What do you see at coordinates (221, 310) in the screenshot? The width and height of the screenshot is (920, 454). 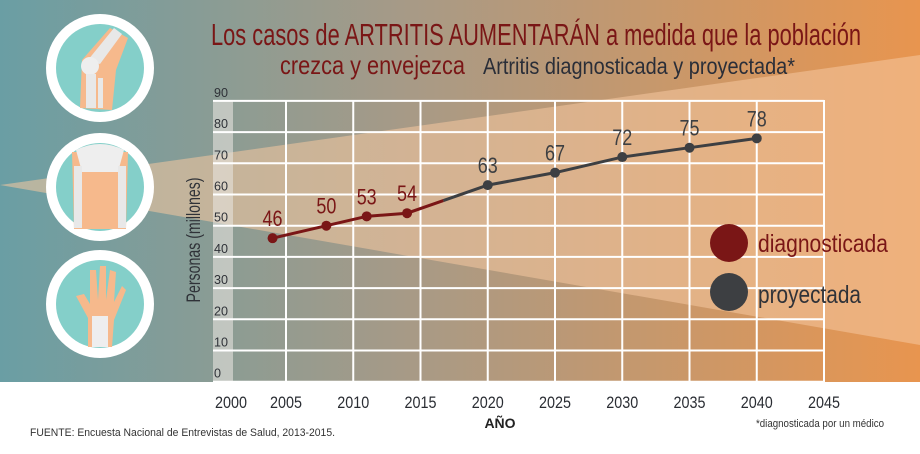 I see `y-tick-label: 20` at bounding box center [221, 310].